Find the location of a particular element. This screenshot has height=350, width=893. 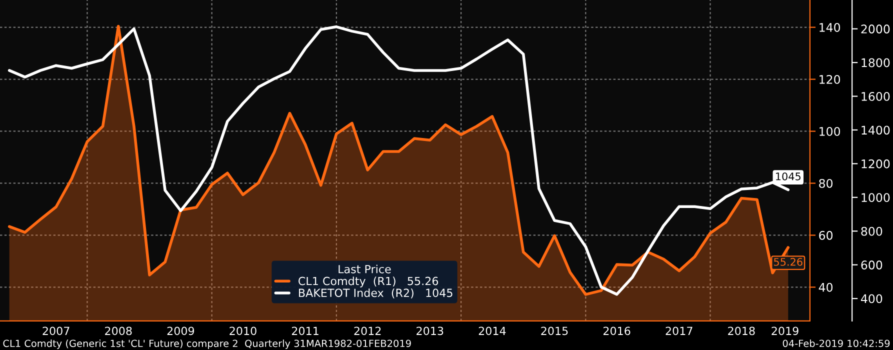

data-label: 55.26 is located at coordinates (788, 262).